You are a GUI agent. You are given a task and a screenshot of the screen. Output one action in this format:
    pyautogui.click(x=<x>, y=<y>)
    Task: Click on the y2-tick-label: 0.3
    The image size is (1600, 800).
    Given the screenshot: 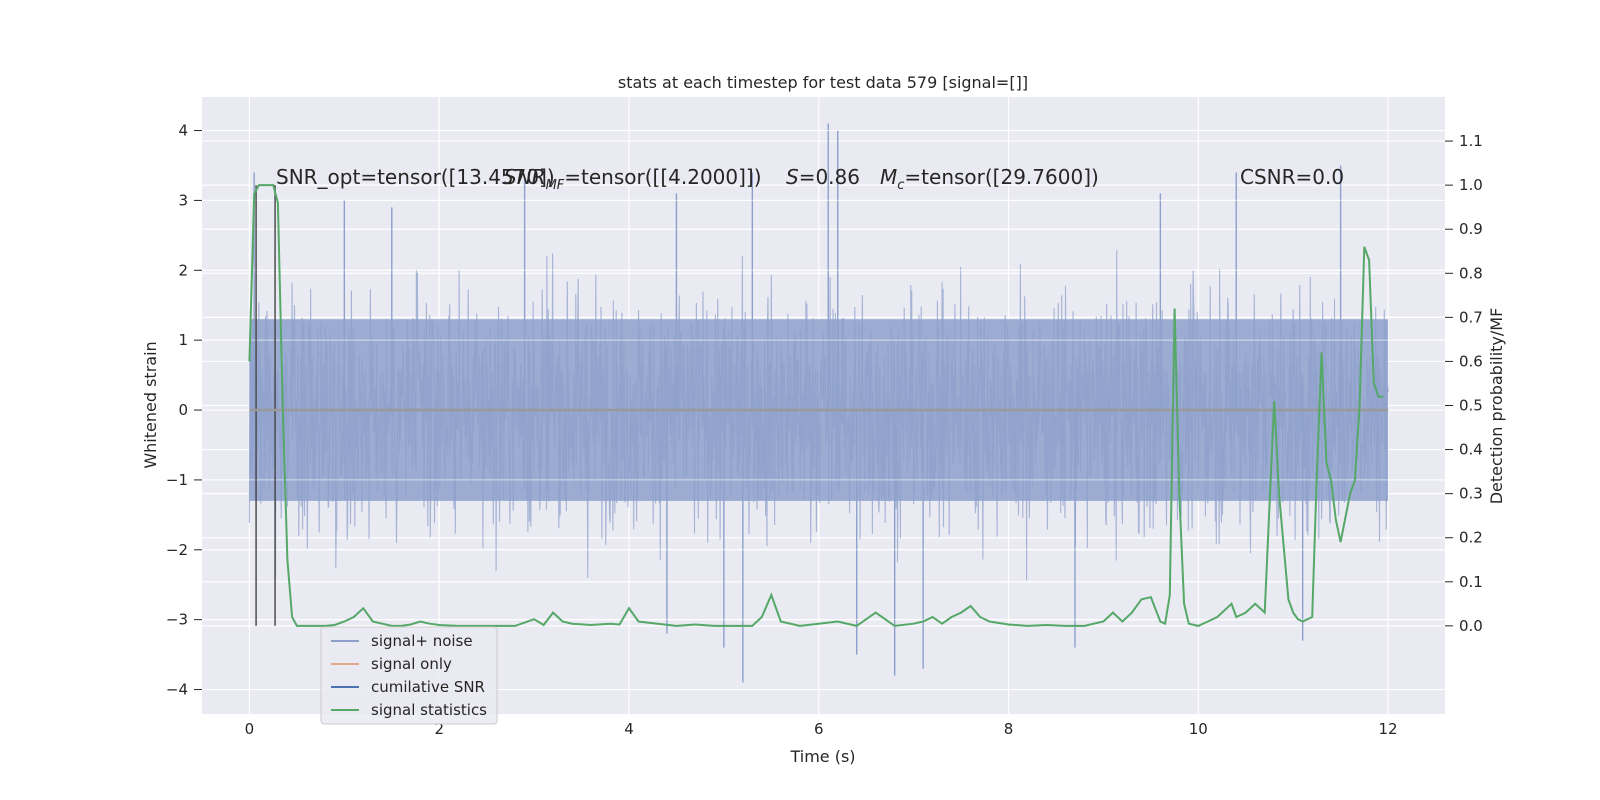 What is the action you would take?
    pyautogui.click(x=1471, y=494)
    